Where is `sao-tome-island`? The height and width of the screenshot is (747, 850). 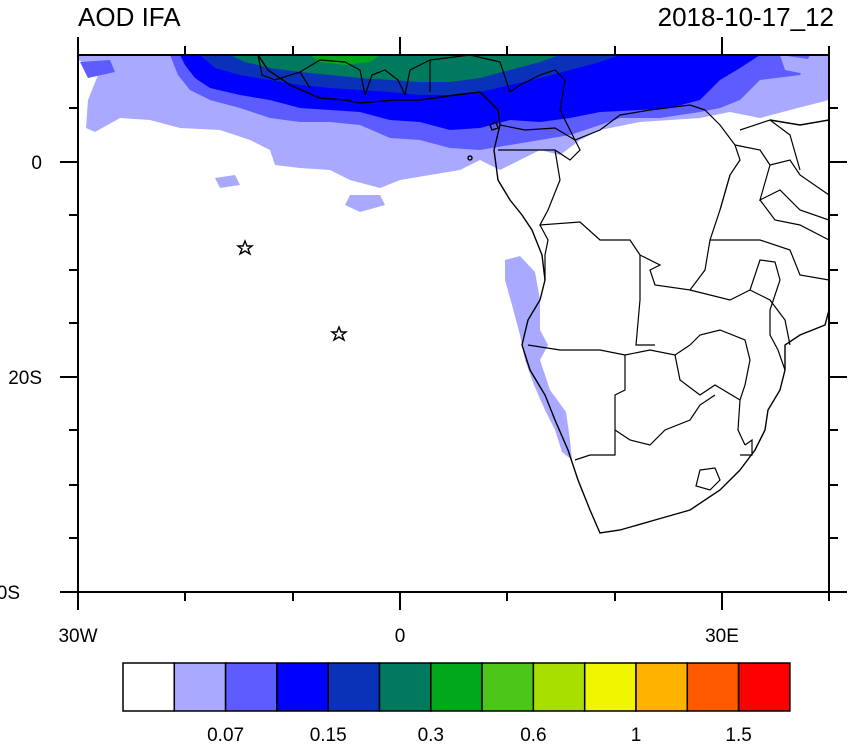
sao-tome-island is located at coordinates (470, 158).